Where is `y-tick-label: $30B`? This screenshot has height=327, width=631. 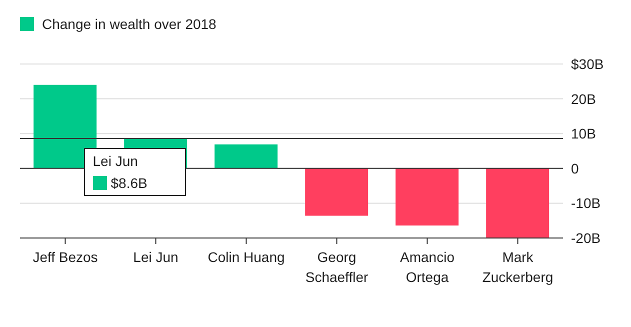
y-tick-label: $30B is located at coordinates (587, 64).